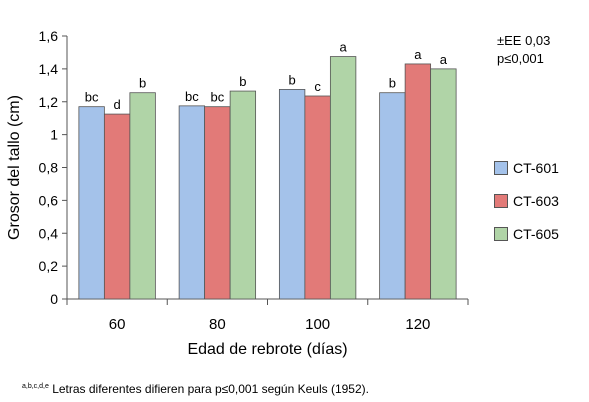 The image size is (589, 402). Describe the element at coordinates (417, 324) in the screenshot. I see `x-tick-label: 120` at that location.